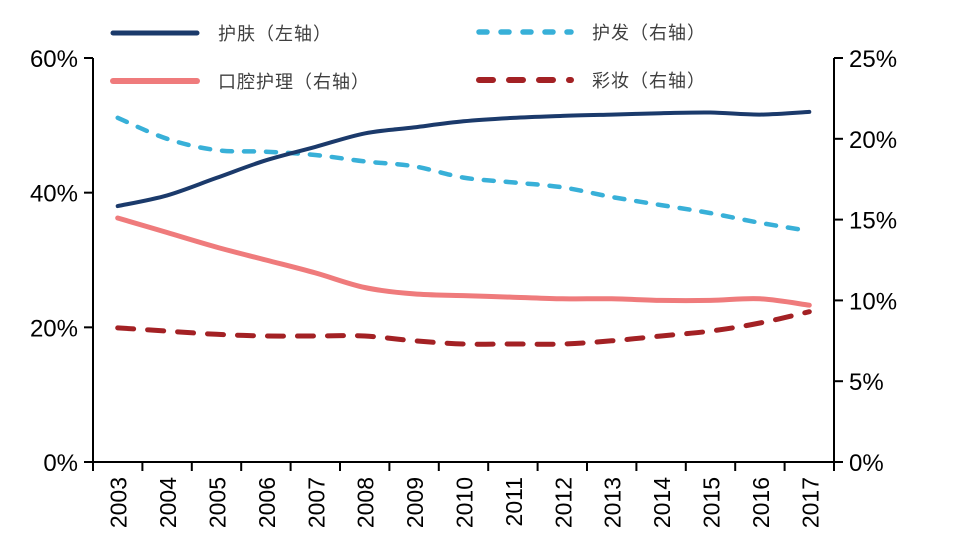  I want to click on x-axis-tick-label: 2014, so click(662, 502).